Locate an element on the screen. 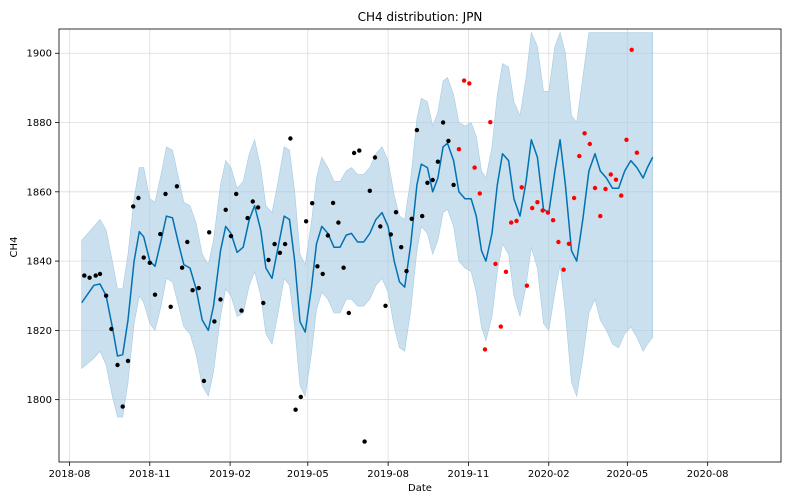 The height and width of the screenshot is (504, 792). y-tick-label: 1860 is located at coordinates (39, 192).